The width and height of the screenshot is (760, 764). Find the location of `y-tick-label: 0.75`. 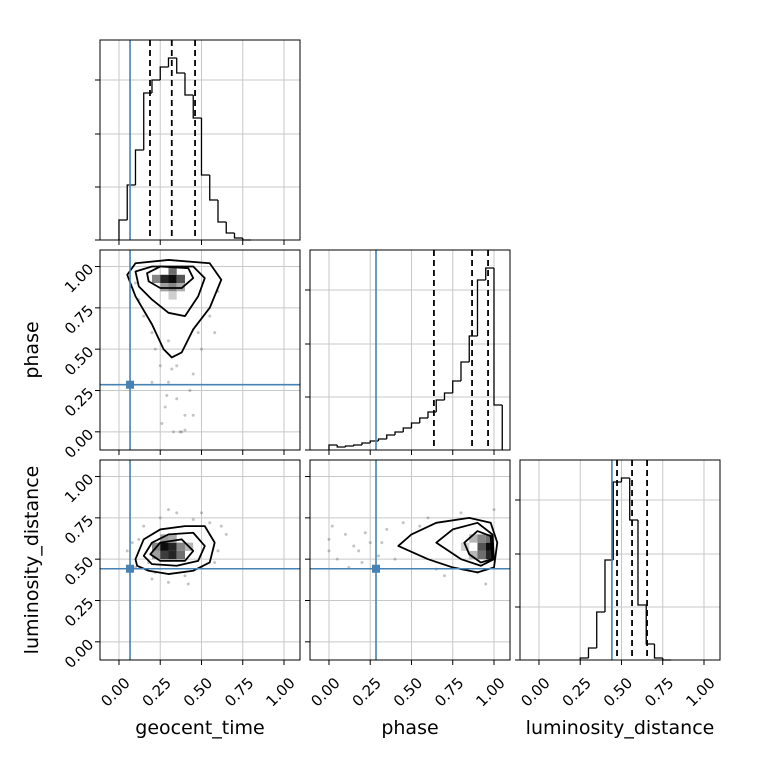

y-tick-label: 0.75 is located at coordinates (79, 529).